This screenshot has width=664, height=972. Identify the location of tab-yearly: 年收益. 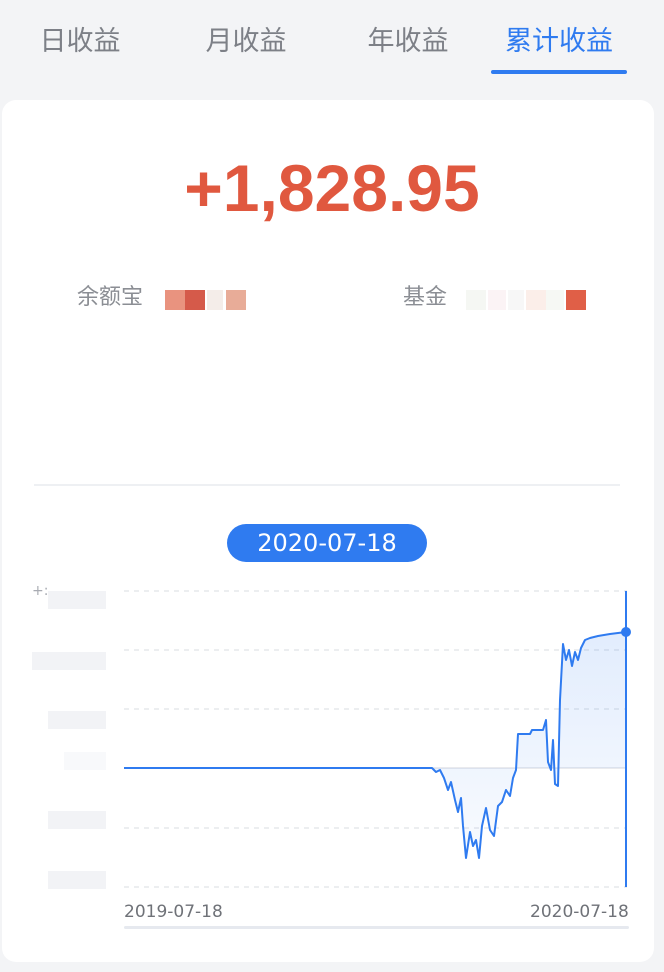
(408, 41).